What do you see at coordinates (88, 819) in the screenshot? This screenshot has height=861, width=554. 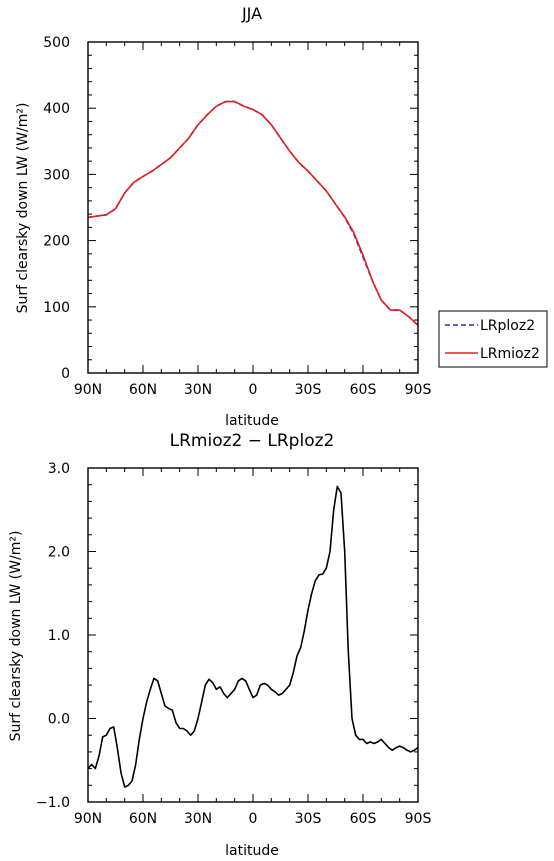 I see `bottom-x-tick-label: 90N` at bounding box center [88, 819].